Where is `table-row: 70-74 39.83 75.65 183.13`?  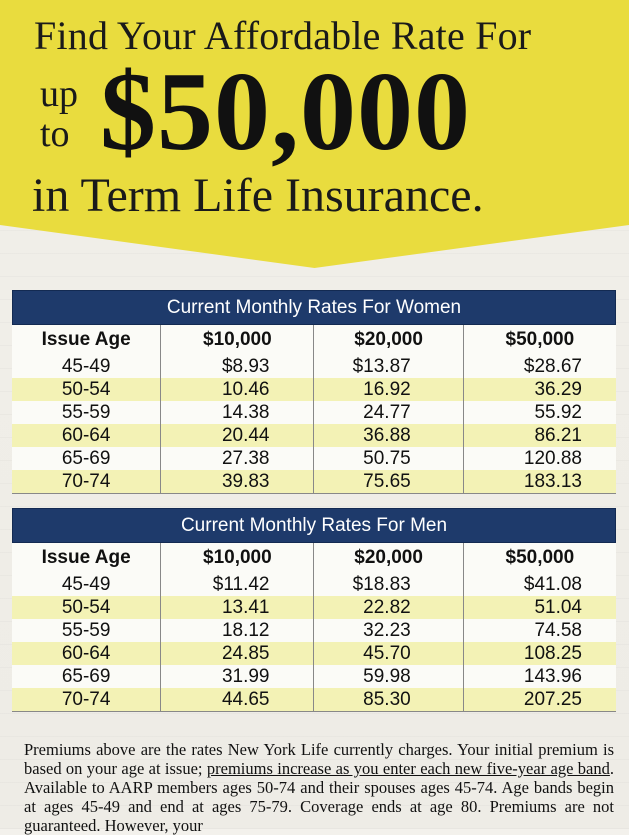
table-row: 70-74 39.83 75.65 183.13 is located at coordinates (314, 482).